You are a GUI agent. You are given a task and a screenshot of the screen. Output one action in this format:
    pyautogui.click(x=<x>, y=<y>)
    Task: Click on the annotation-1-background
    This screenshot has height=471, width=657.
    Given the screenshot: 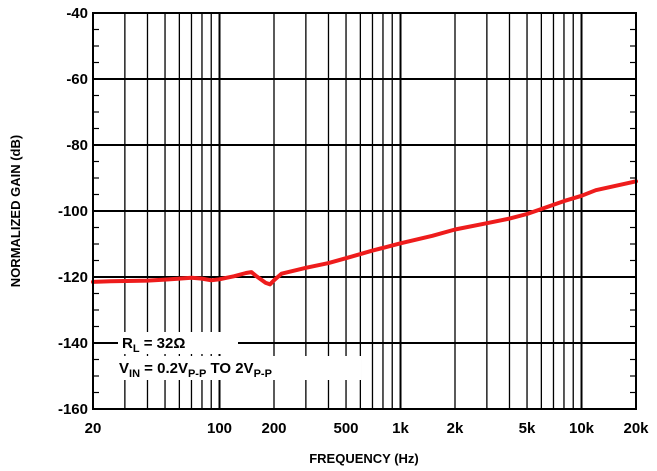 What is the action you would take?
    pyautogui.click(x=178, y=343)
    